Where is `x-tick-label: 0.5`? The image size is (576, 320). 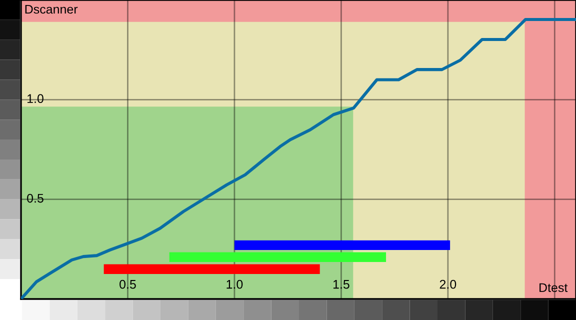 x-tick-label: 0.5 is located at coordinates (128, 284).